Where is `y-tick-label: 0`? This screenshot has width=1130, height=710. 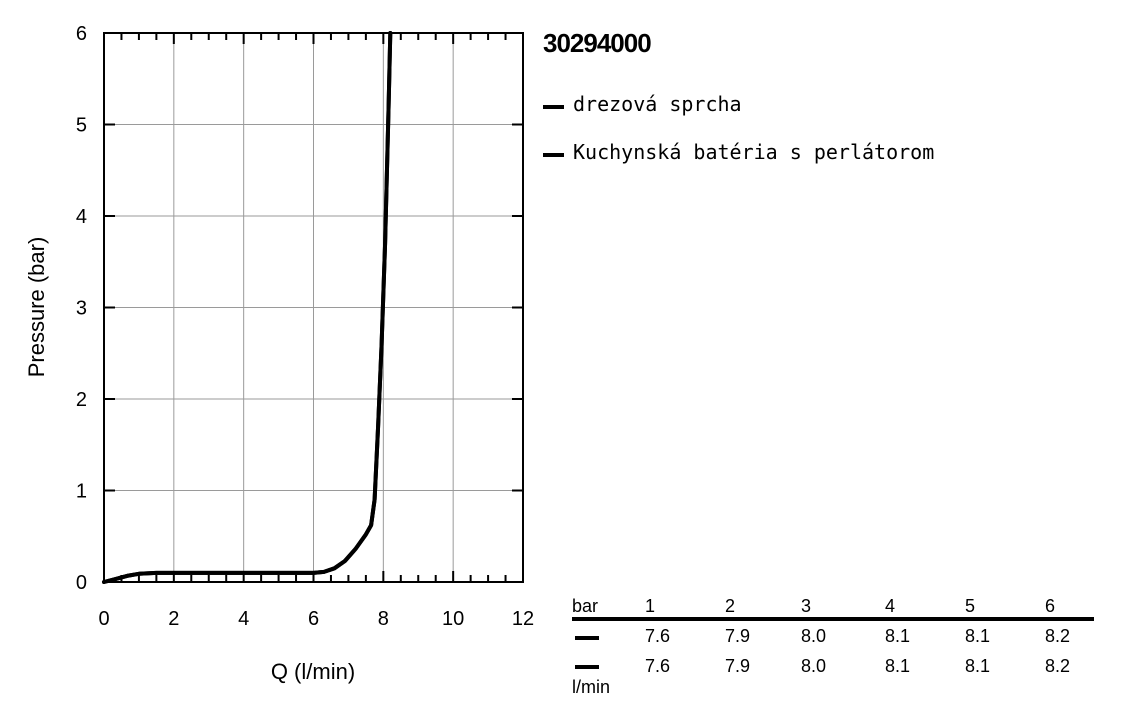 y-tick-label: 0 is located at coordinates (81, 583).